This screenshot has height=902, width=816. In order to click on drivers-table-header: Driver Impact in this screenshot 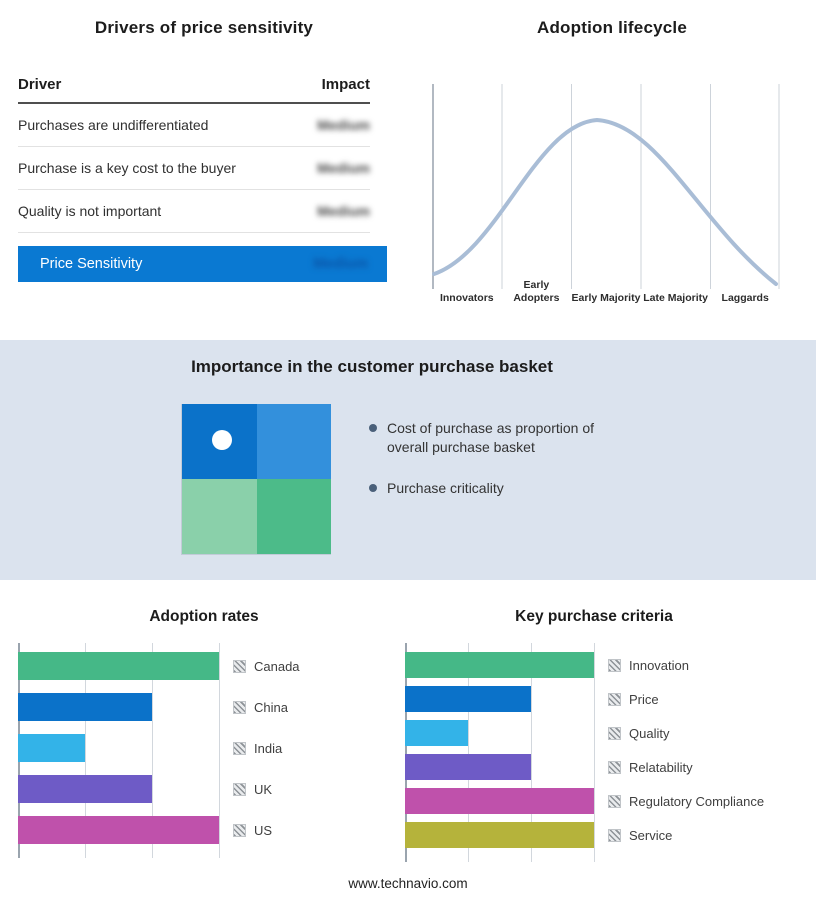, I will do `click(194, 90)`.